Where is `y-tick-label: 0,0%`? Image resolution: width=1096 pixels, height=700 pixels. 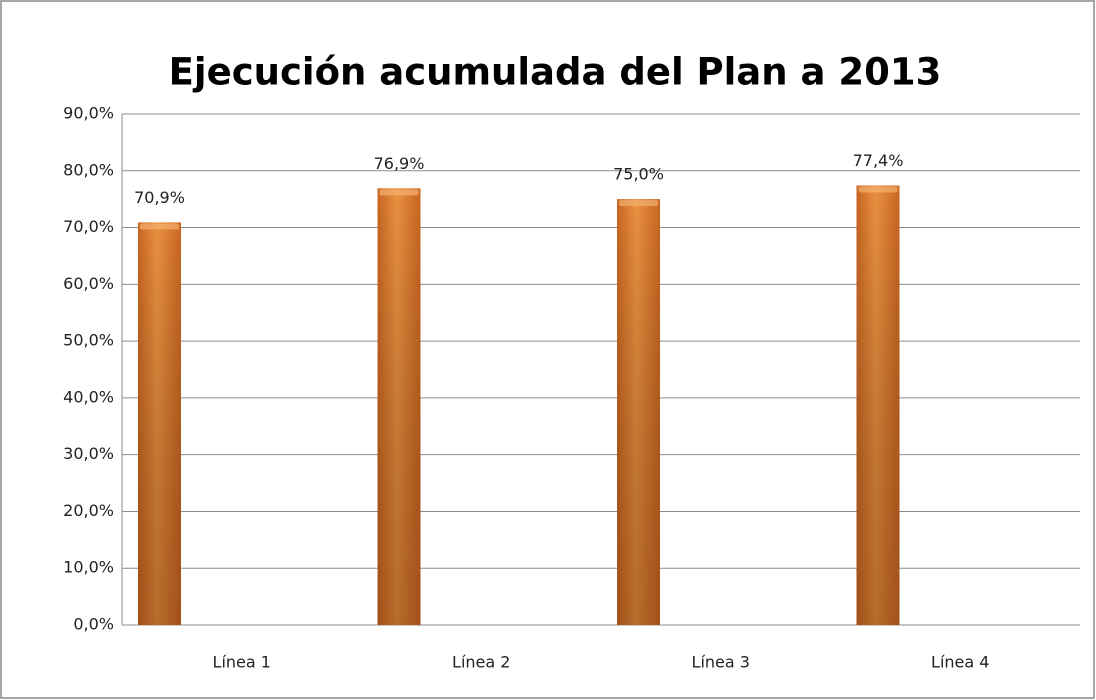 y-tick-label: 0,0% is located at coordinates (93, 624).